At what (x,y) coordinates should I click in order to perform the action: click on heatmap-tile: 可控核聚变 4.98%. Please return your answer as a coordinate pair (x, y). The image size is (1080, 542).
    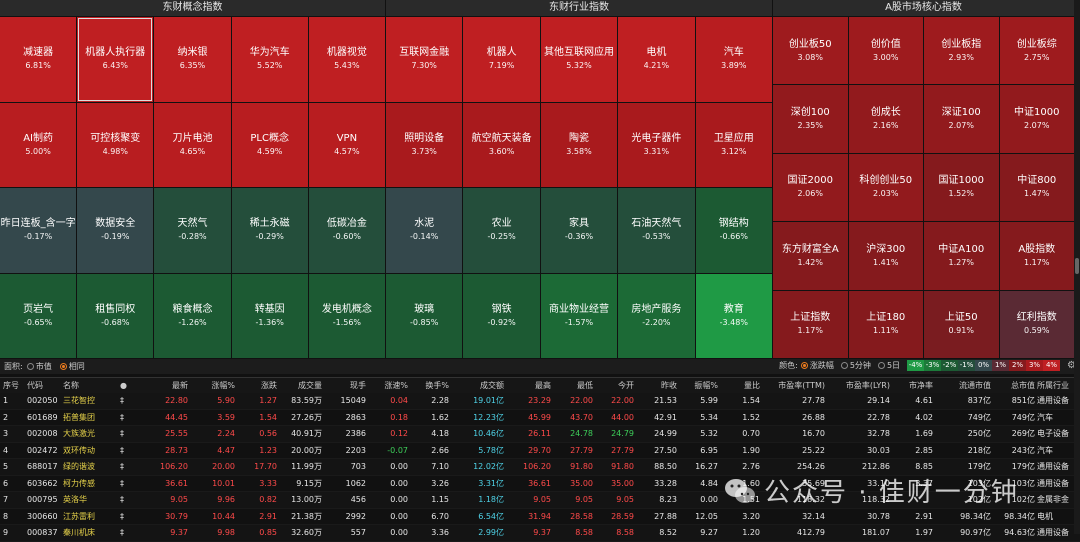
    Looking at the image, I should click on (115, 144).